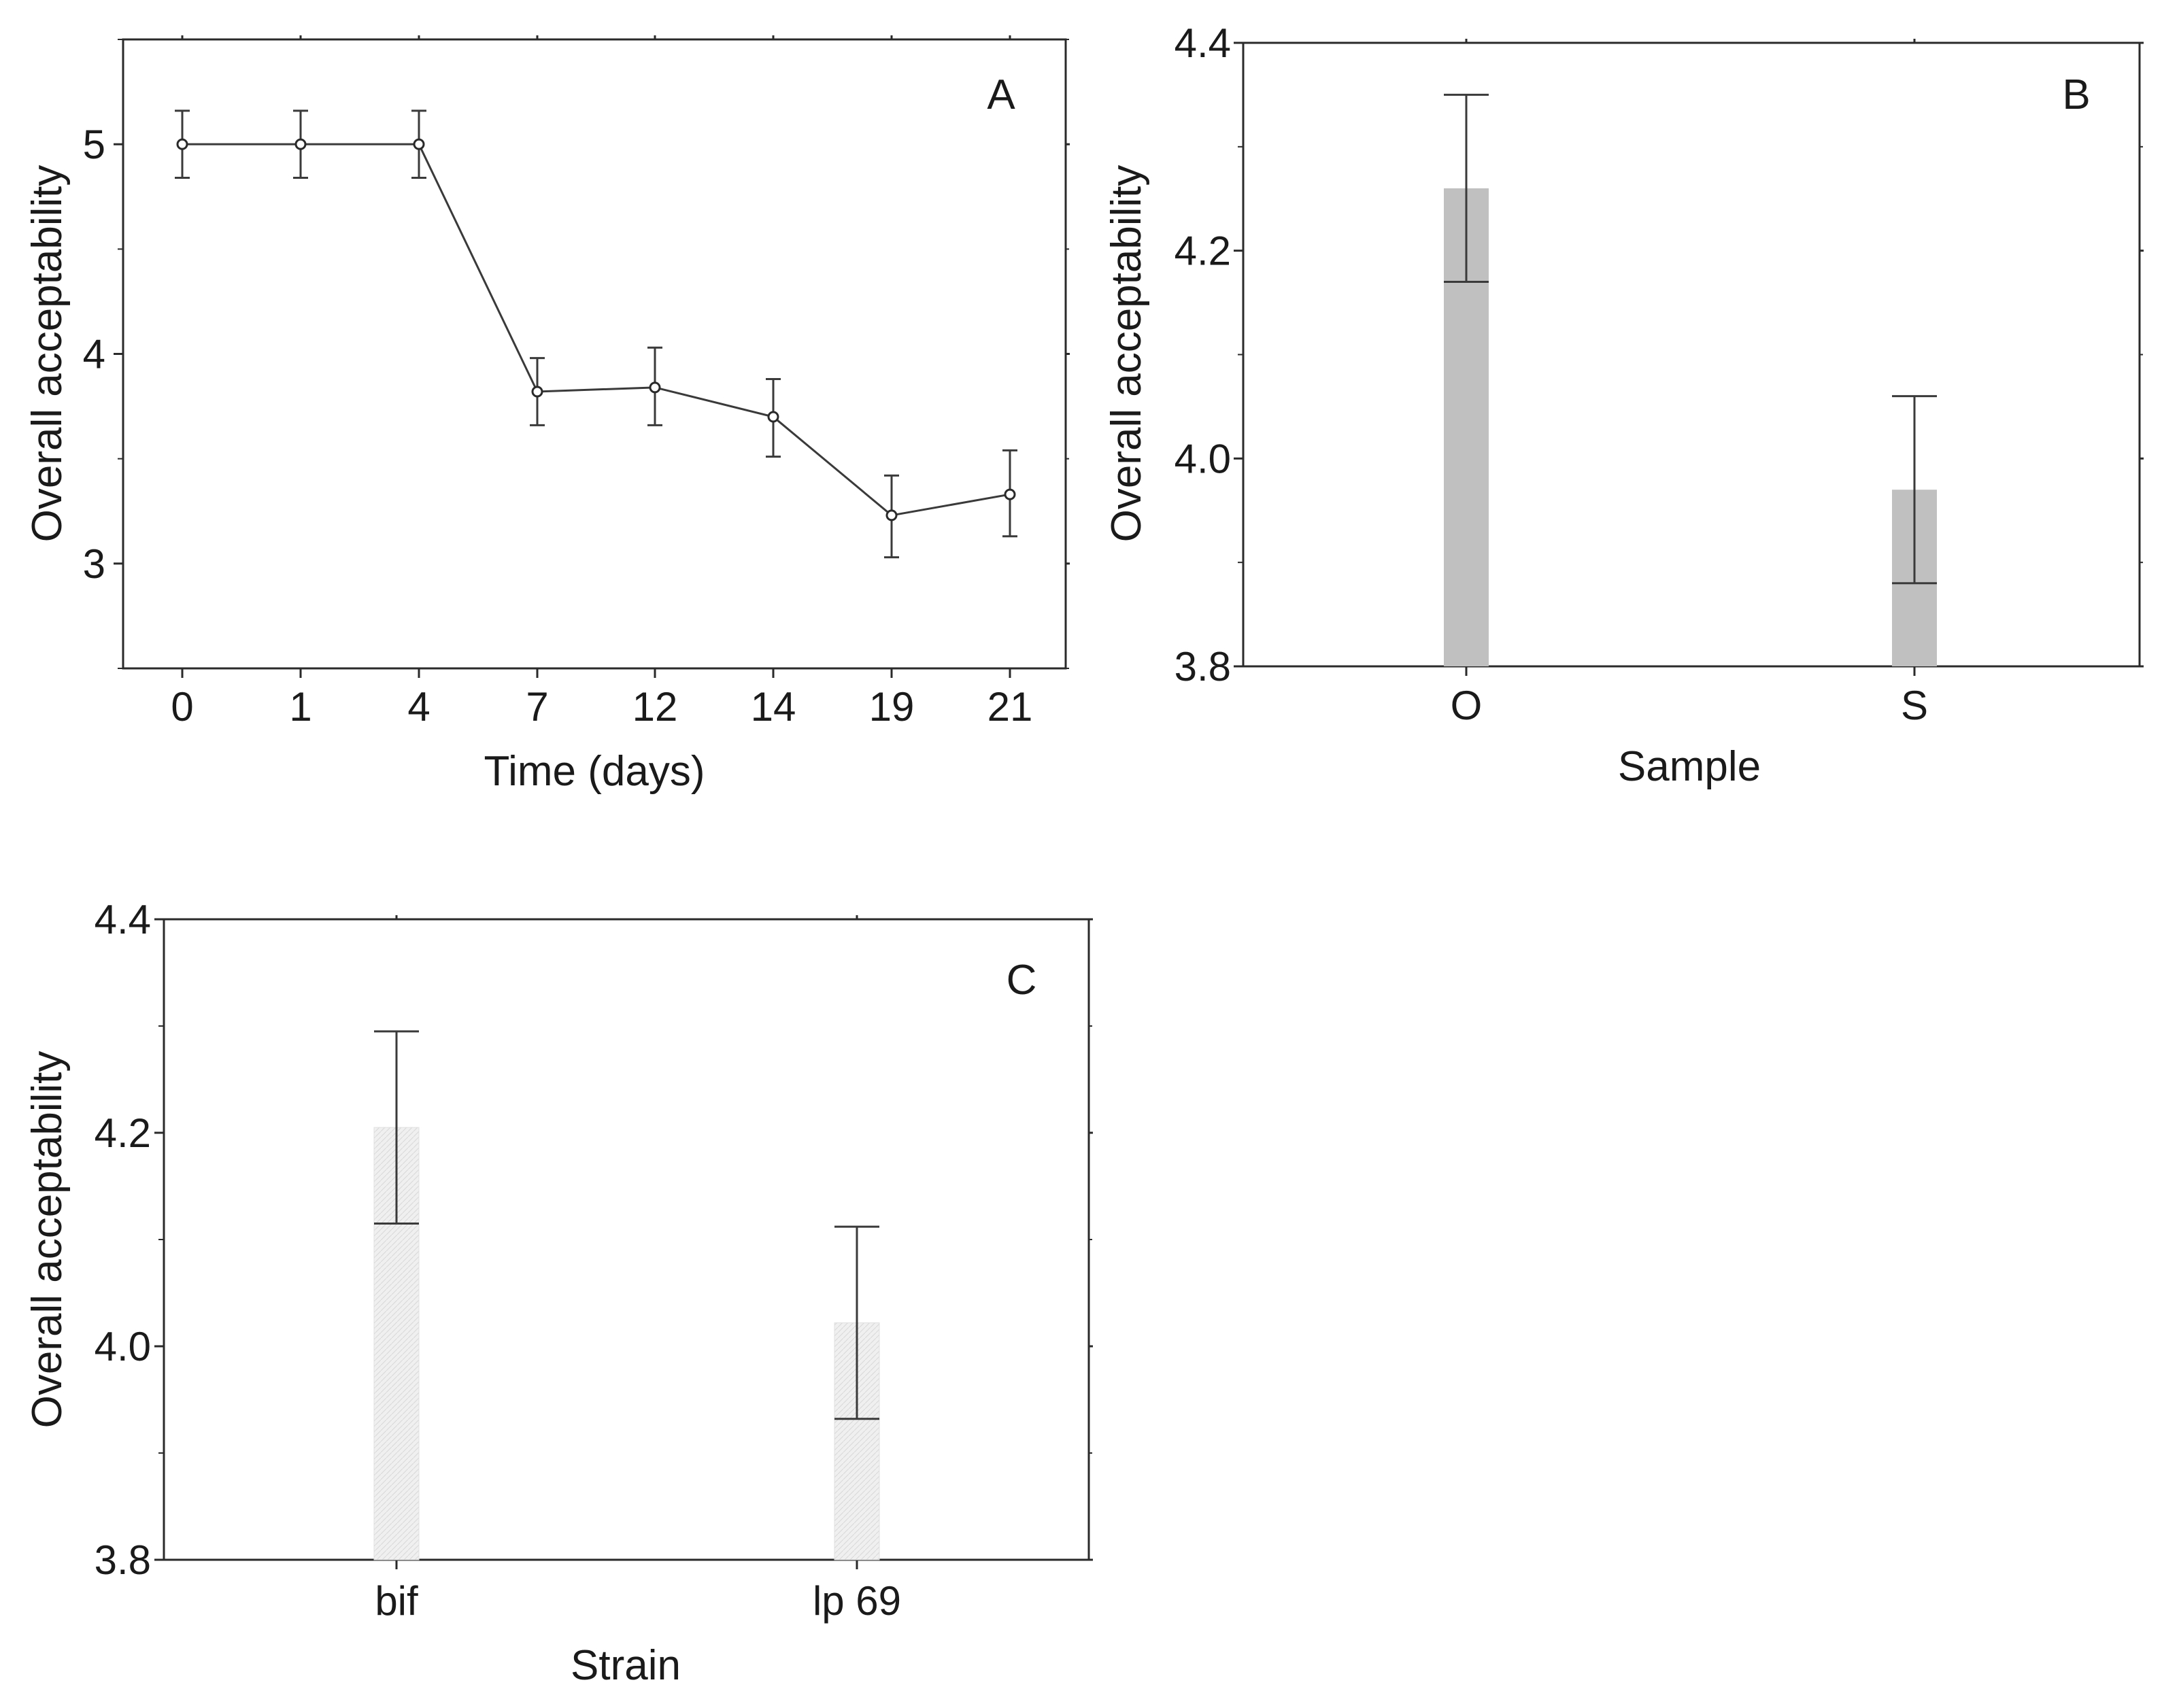  What do you see at coordinates (1203, 666) in the screenshot?
I see `panel-b-y-tick-label: 3.8` at bounding box center [1203, 666].